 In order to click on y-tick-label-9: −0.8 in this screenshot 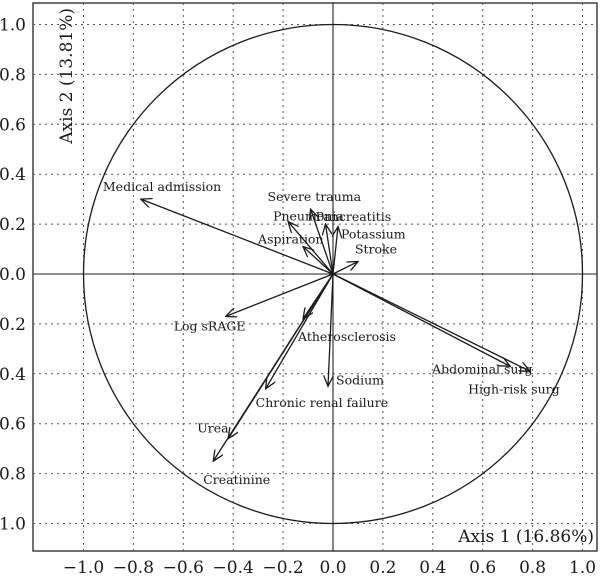, I will do `click(13, 475)`.